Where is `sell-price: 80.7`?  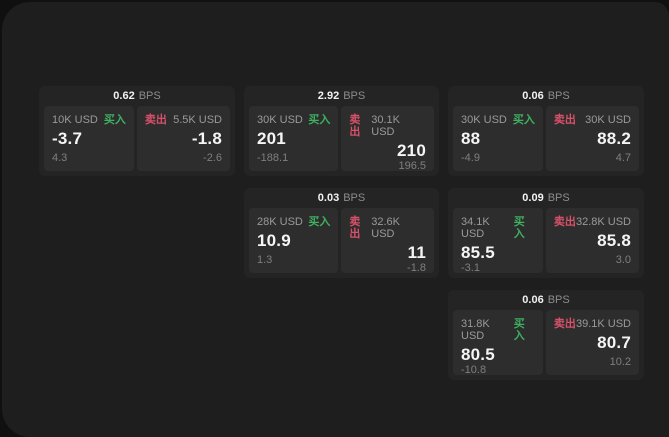
sell-price: 80.7 is located at coordinates (614, 342).